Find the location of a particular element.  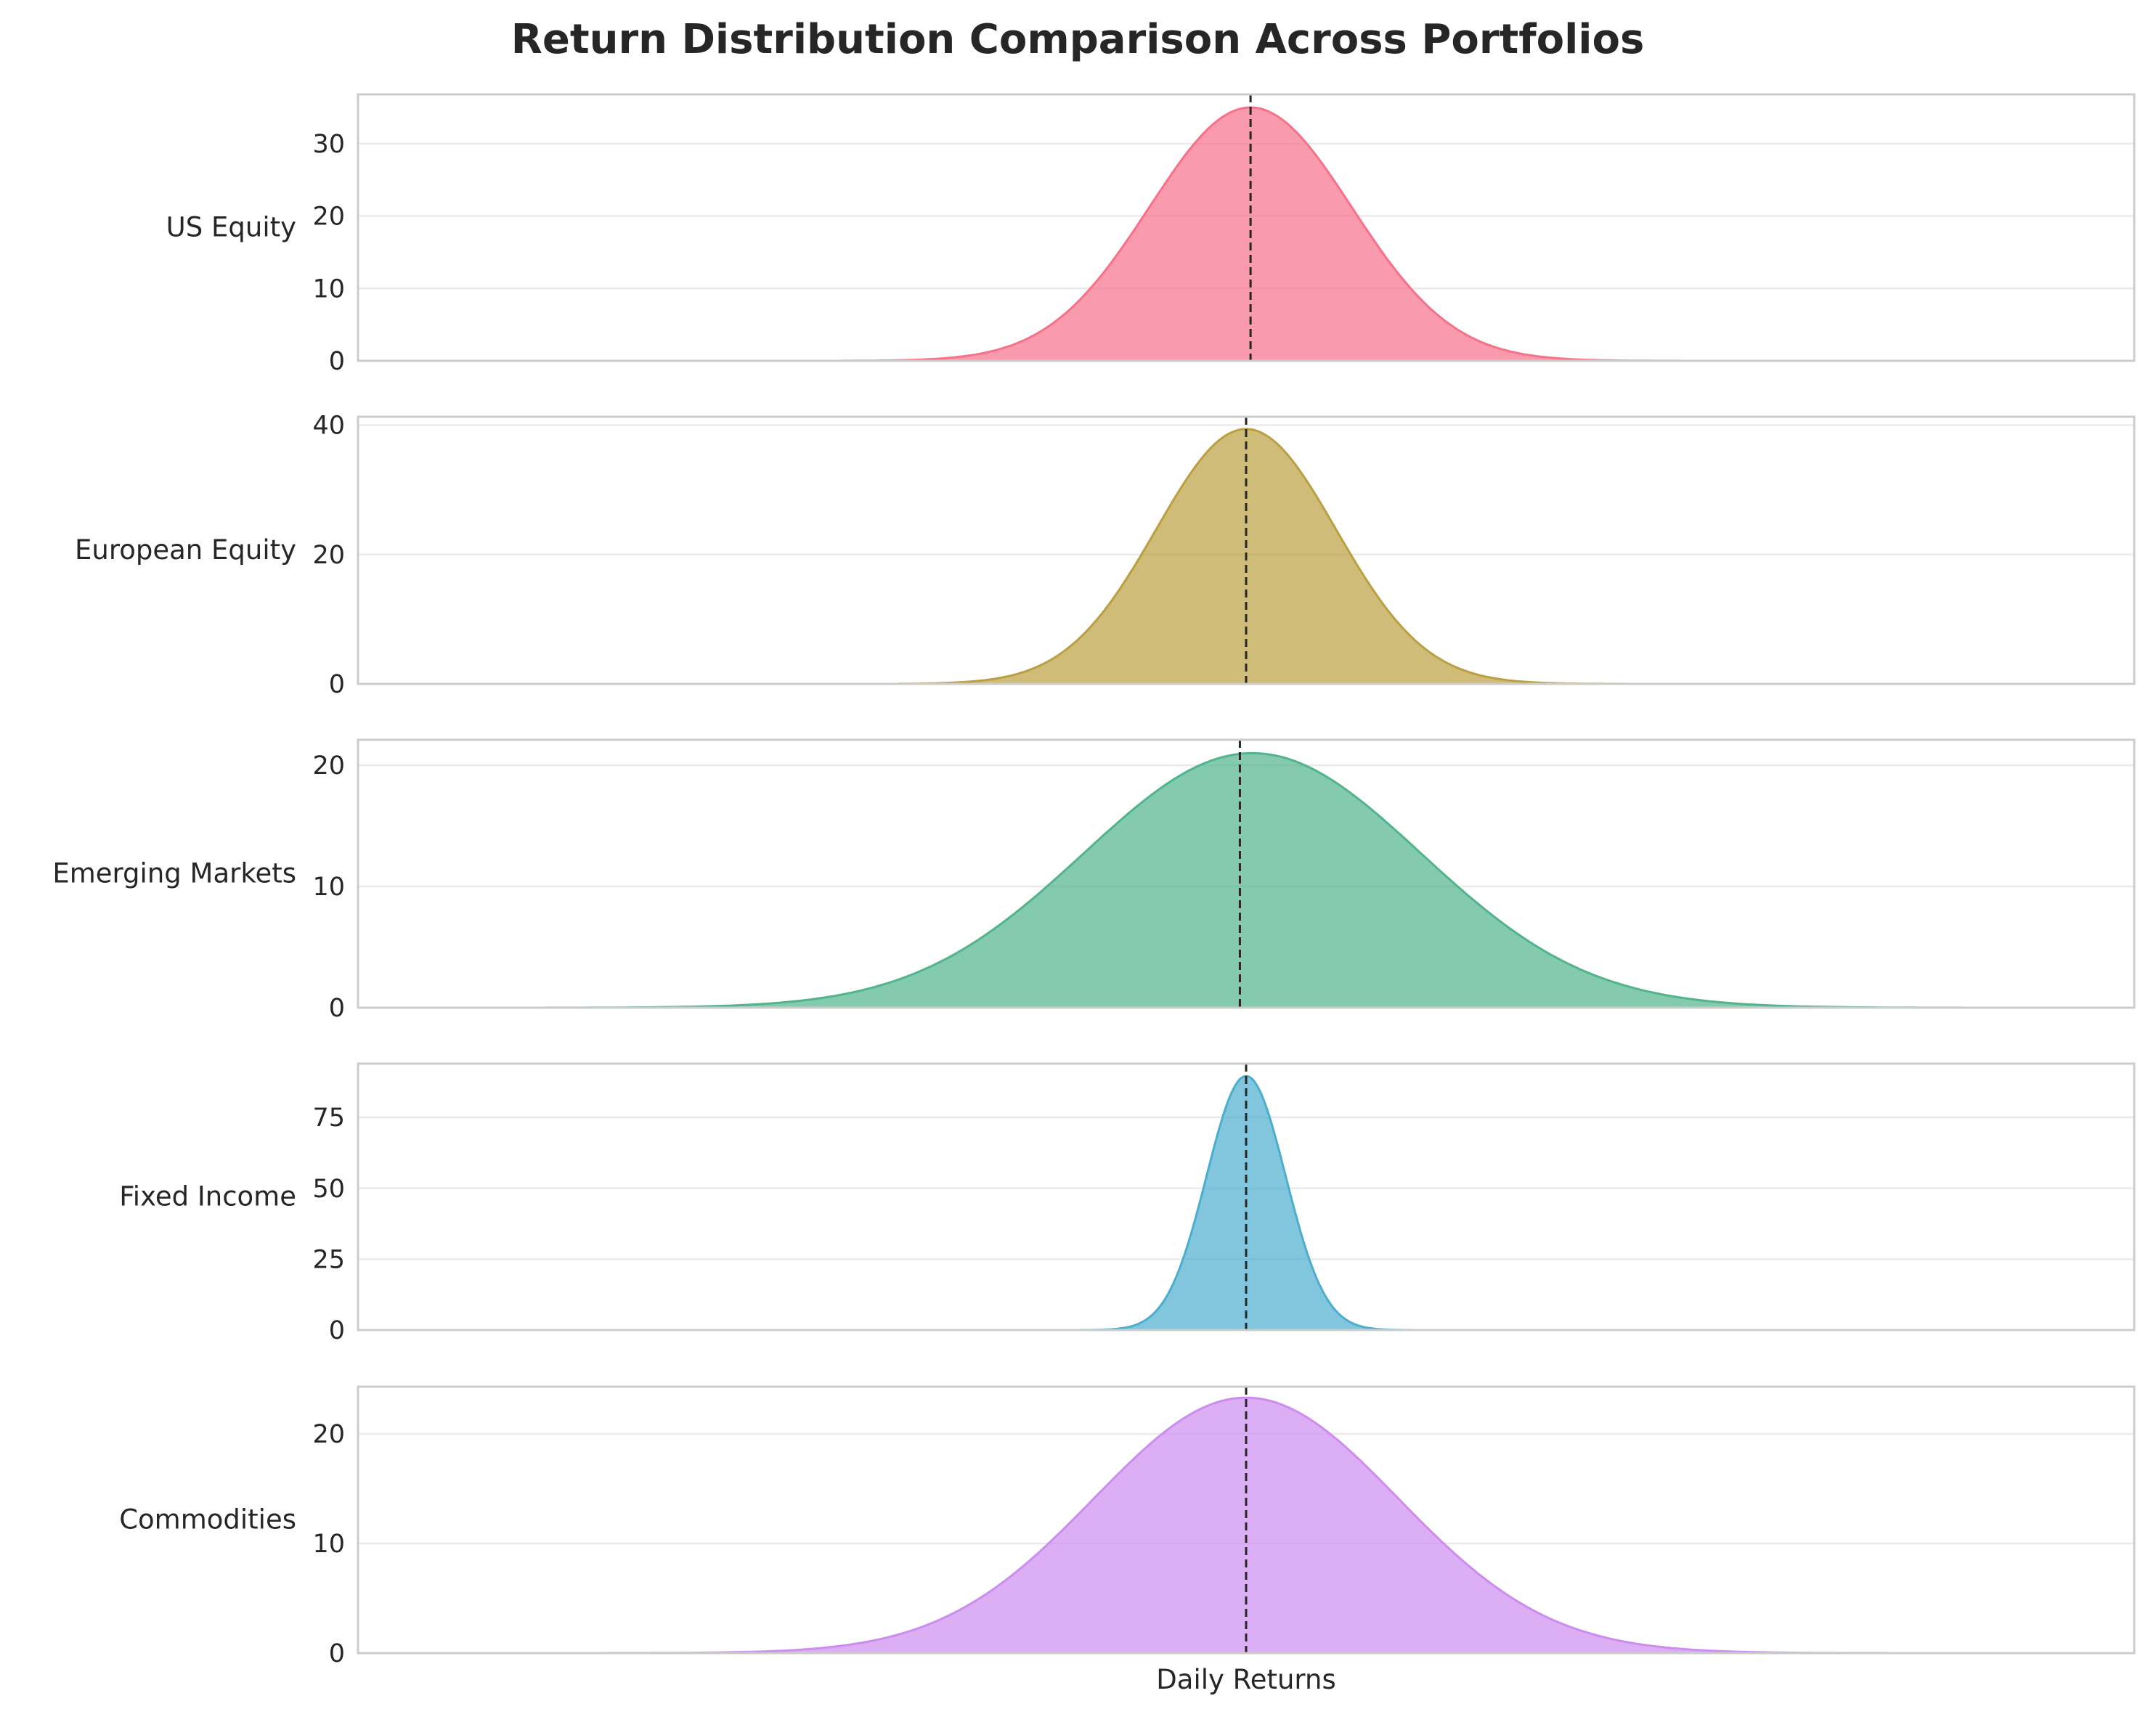

ytick-label-commodities-20: 20 is located at coordinates (328, 1434).